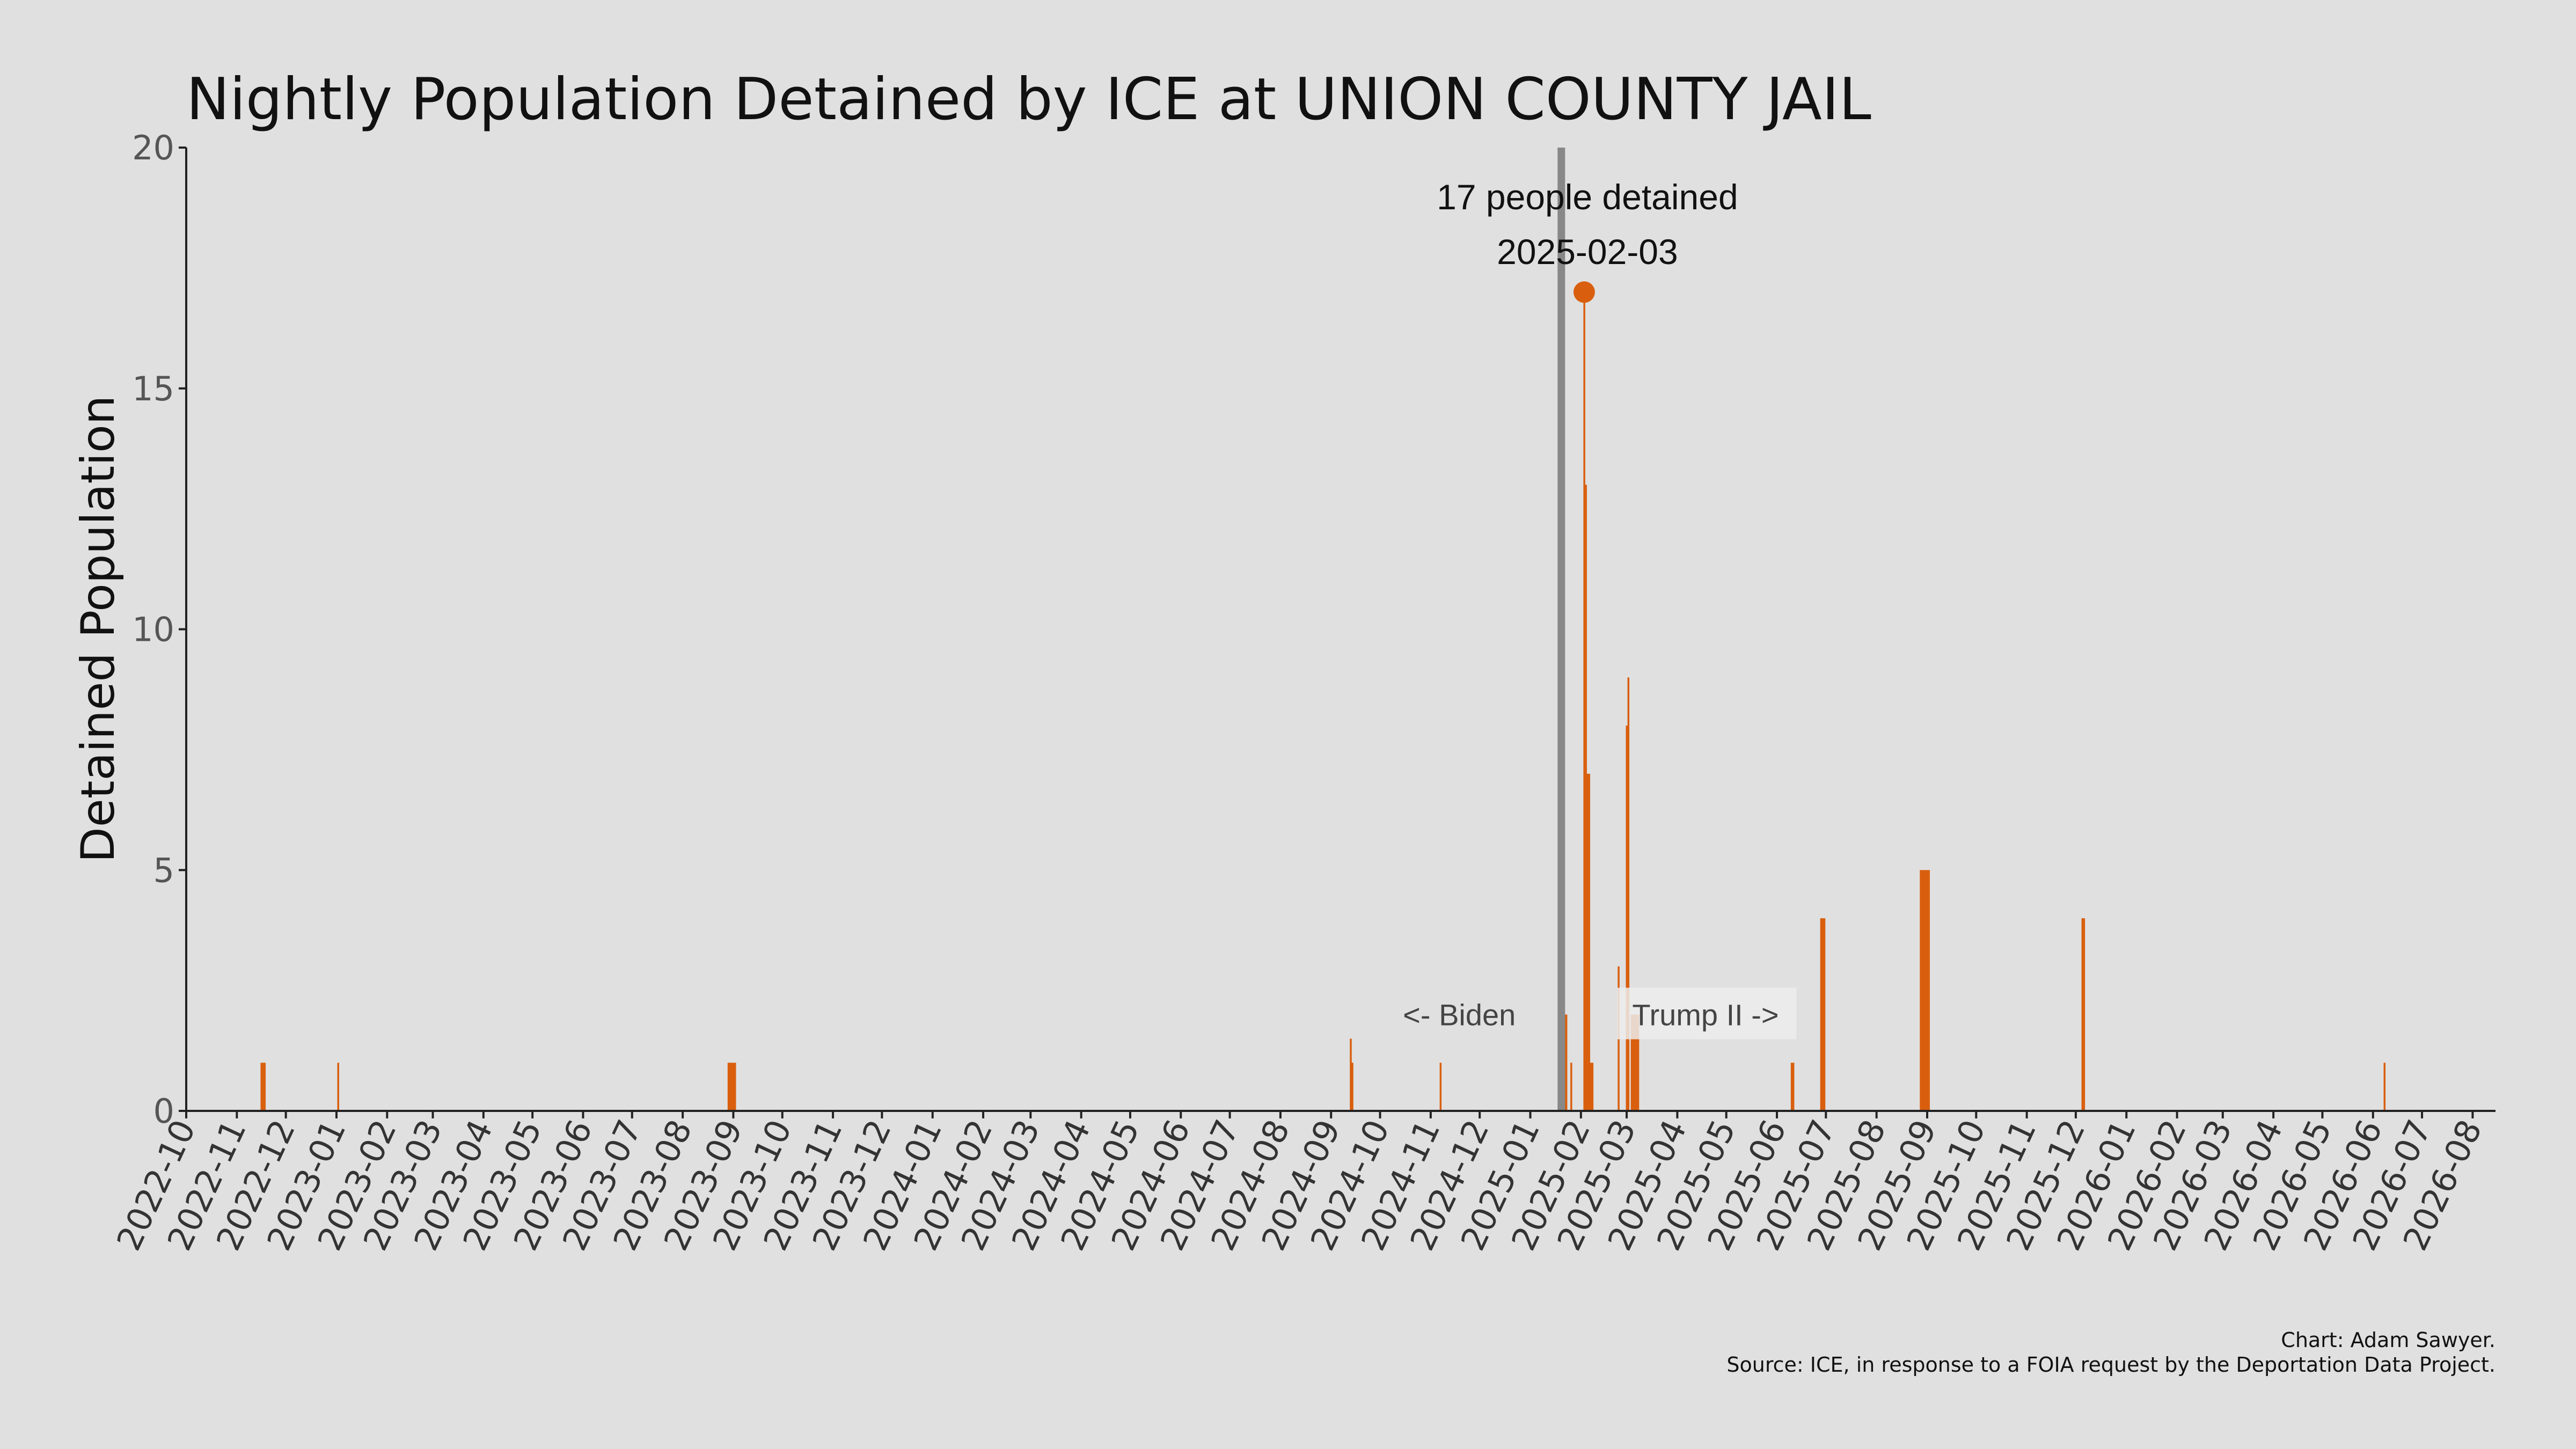 This screenshot has height=1449, width=2576. Describe the element at coordinates (163, 1111) in the screenshot. I see `y-tick-label: 0` at that location.